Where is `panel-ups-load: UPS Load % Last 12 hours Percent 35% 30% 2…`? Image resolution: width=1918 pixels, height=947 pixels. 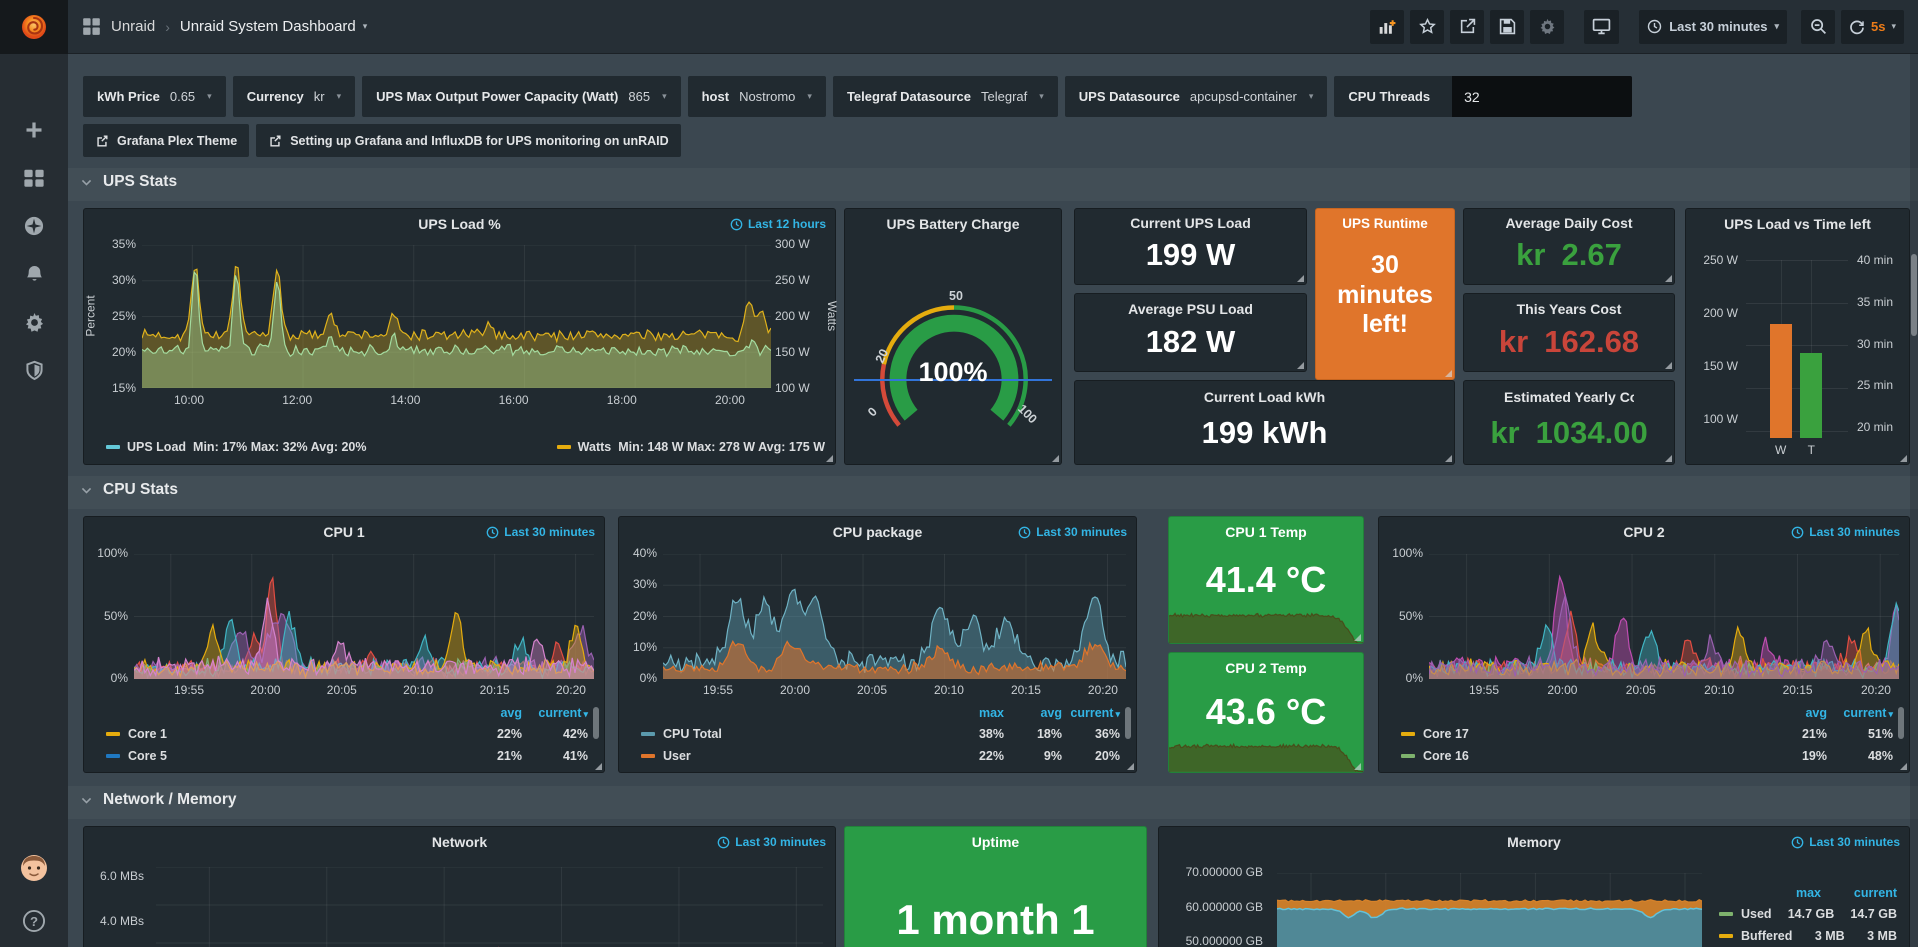 panel-ups-load: UPS Load % Last 12 hours Percent 35% 30% 2… is located at coordinates (461, 336).